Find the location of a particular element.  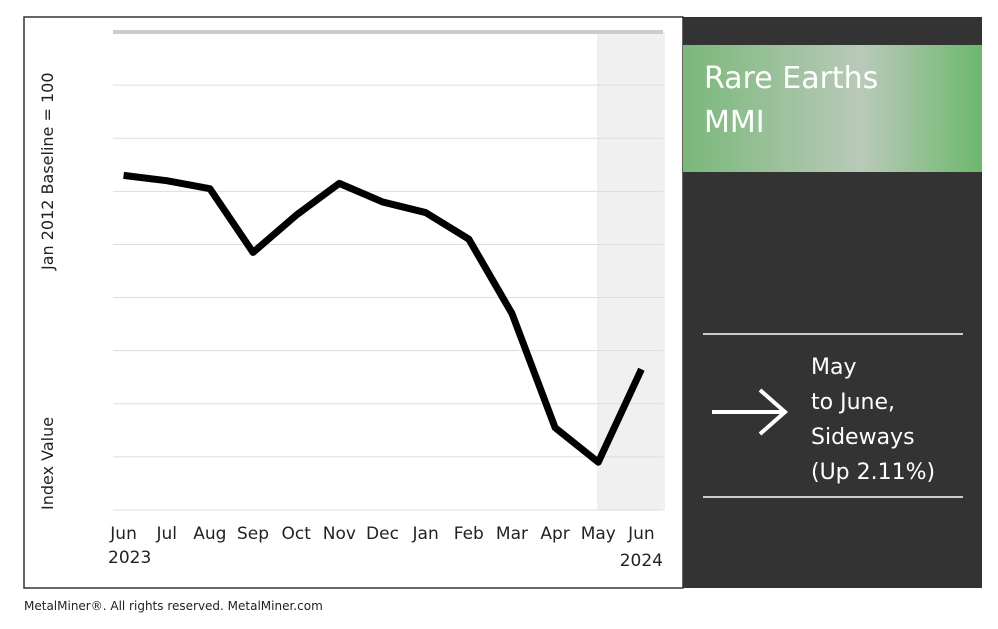

x-tick-label: Feb is located at coordinates (469, 534).